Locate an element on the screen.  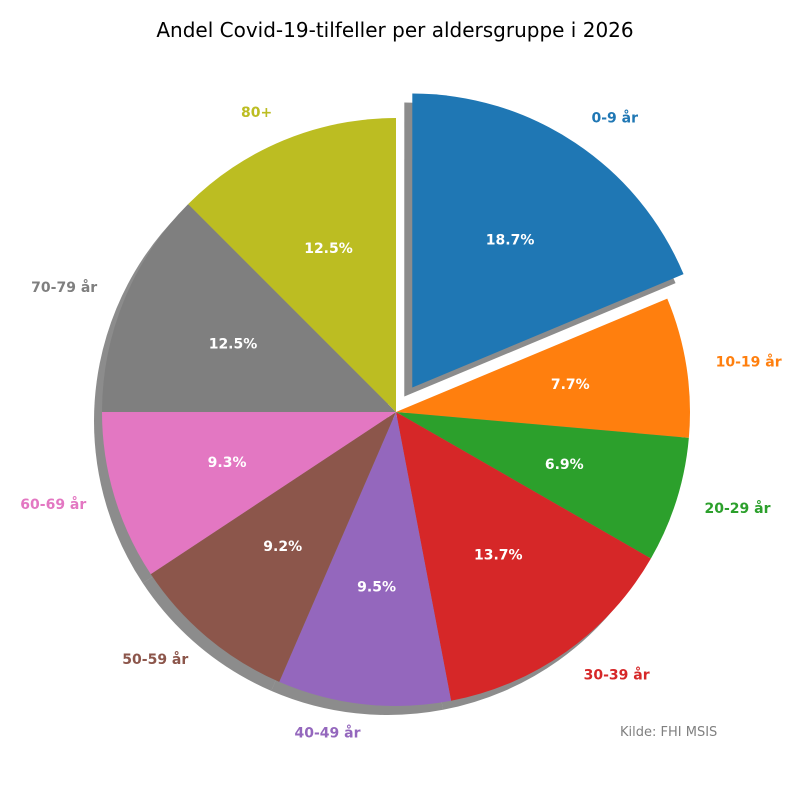
slice-50-59-r is located at coordinates (273, 547).